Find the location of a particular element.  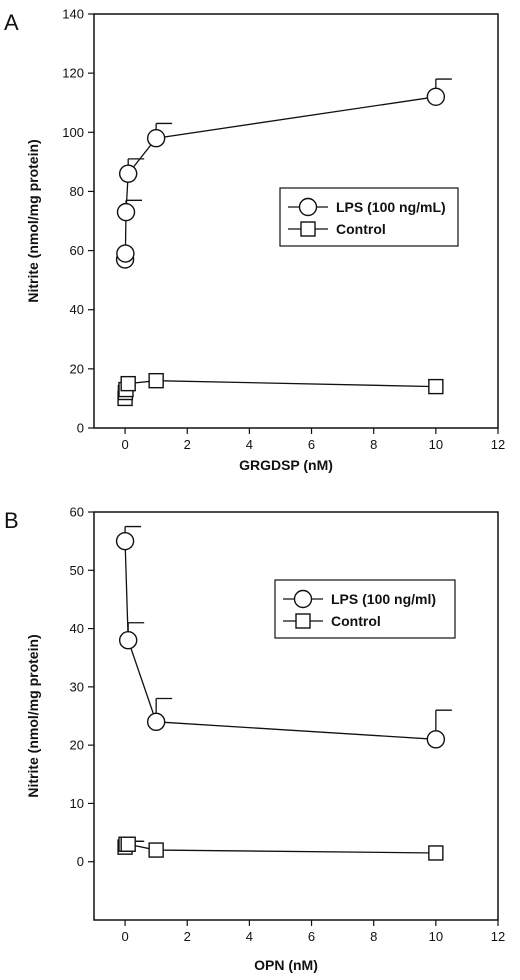

legend: LPS (100 ng/ml) Control is located at coordinates (365, 609).